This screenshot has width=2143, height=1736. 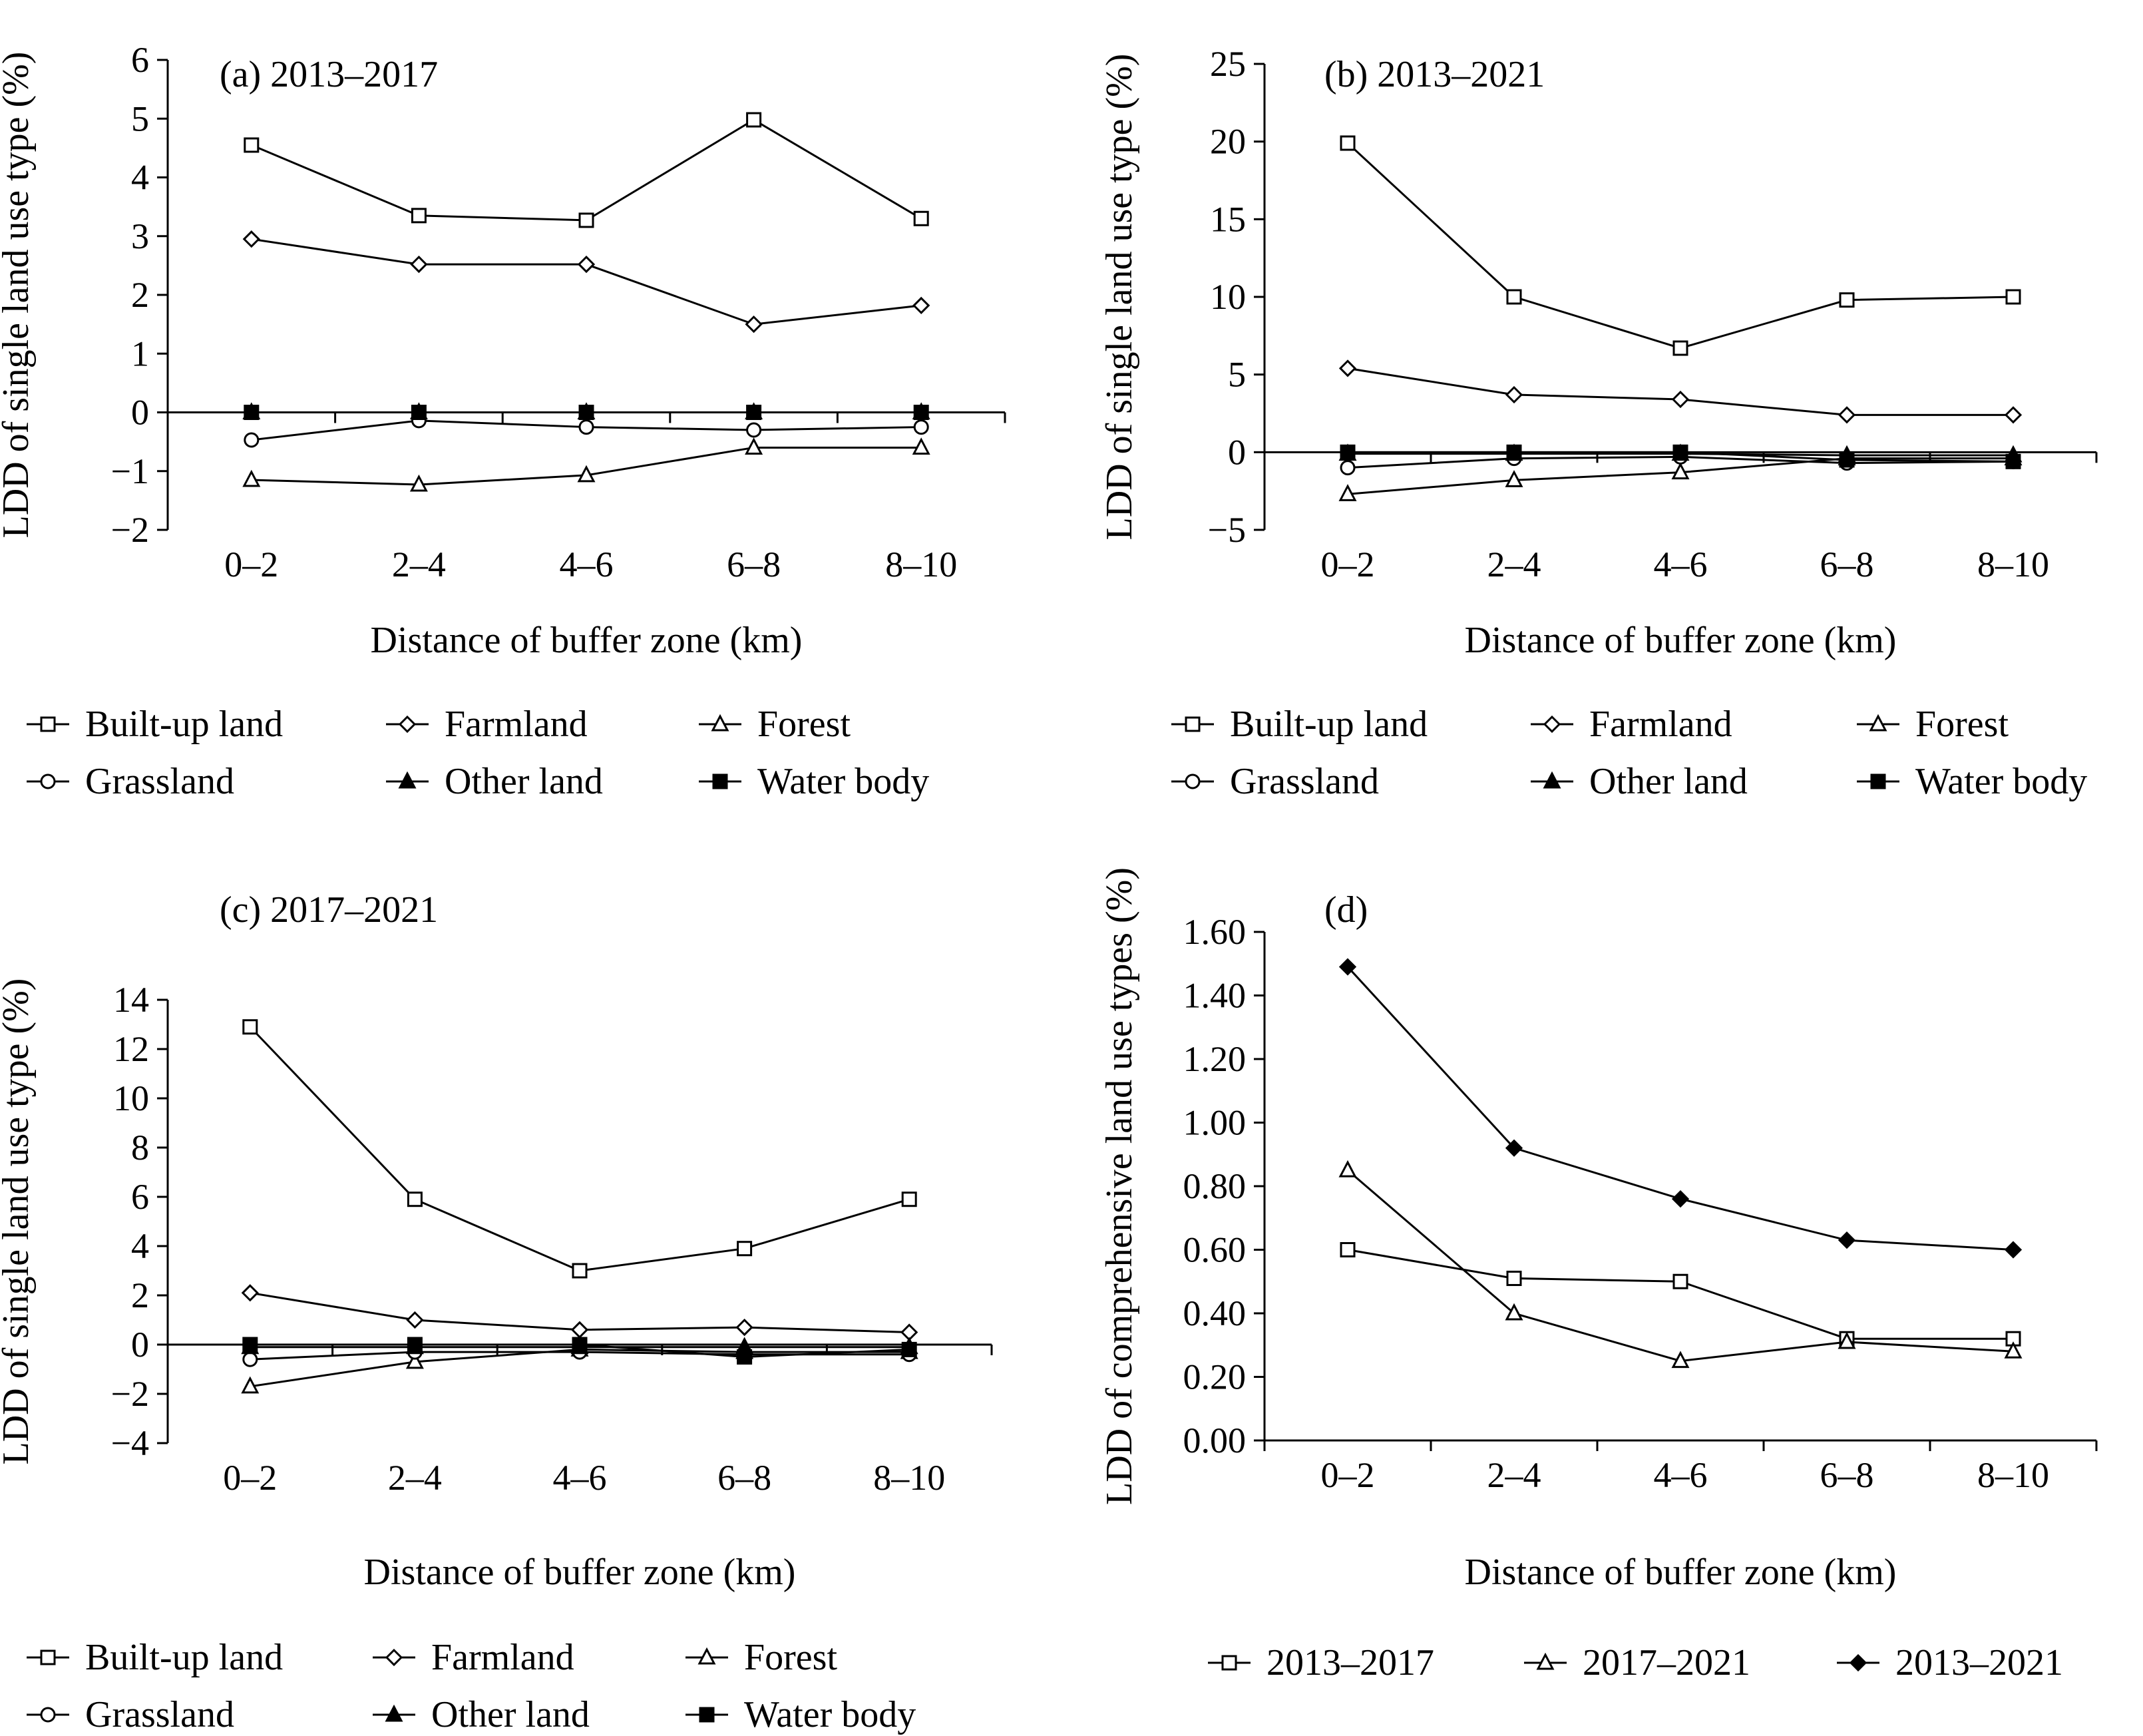 What do you see at coordinates (1847, 1475) in the screenshot?
I see `x-tick-label: 6–8` at bounding box center [1847, 1475].